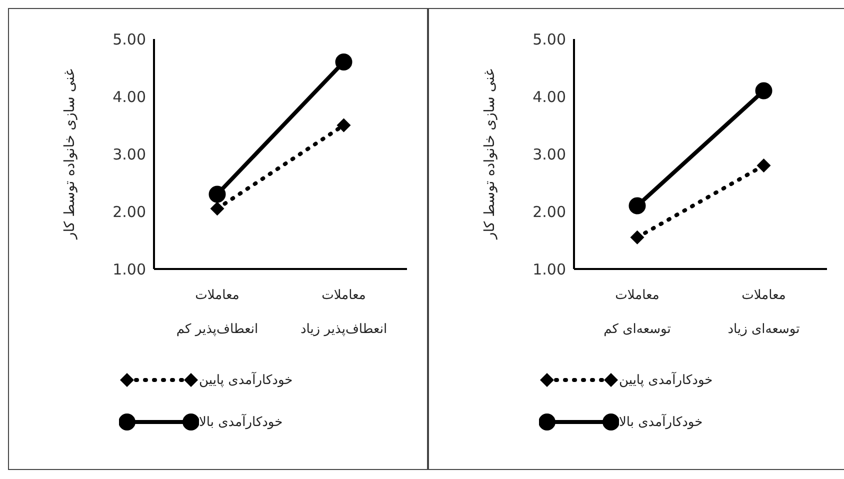  What do you see at coordinates (637, 312) in the screenshot?
I see `category-label: معاملات توسعه‌ای کم` at bounding box center [637, 312].